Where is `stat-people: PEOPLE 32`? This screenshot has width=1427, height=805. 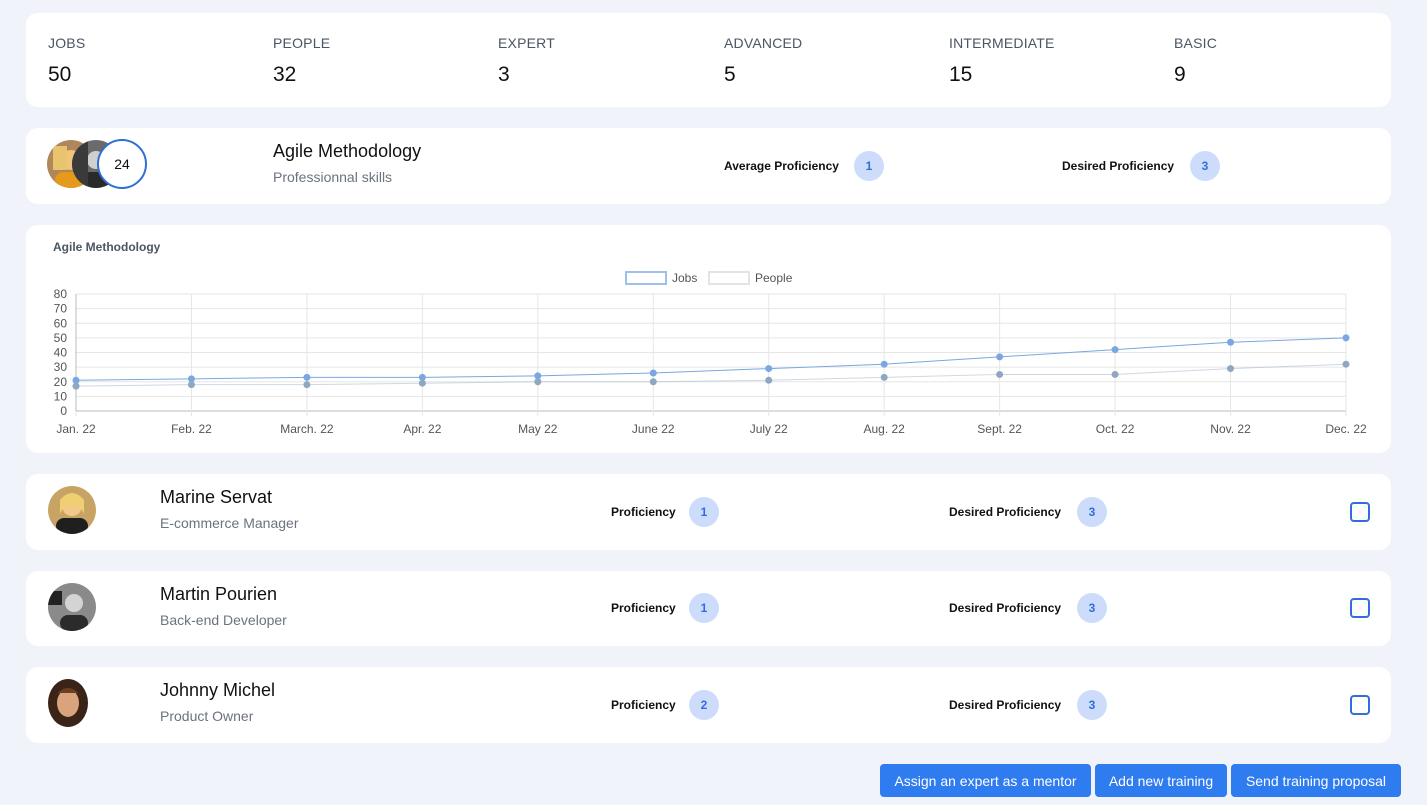
stat-people: PEOPLE 32 is located at coordinates (301, 61).